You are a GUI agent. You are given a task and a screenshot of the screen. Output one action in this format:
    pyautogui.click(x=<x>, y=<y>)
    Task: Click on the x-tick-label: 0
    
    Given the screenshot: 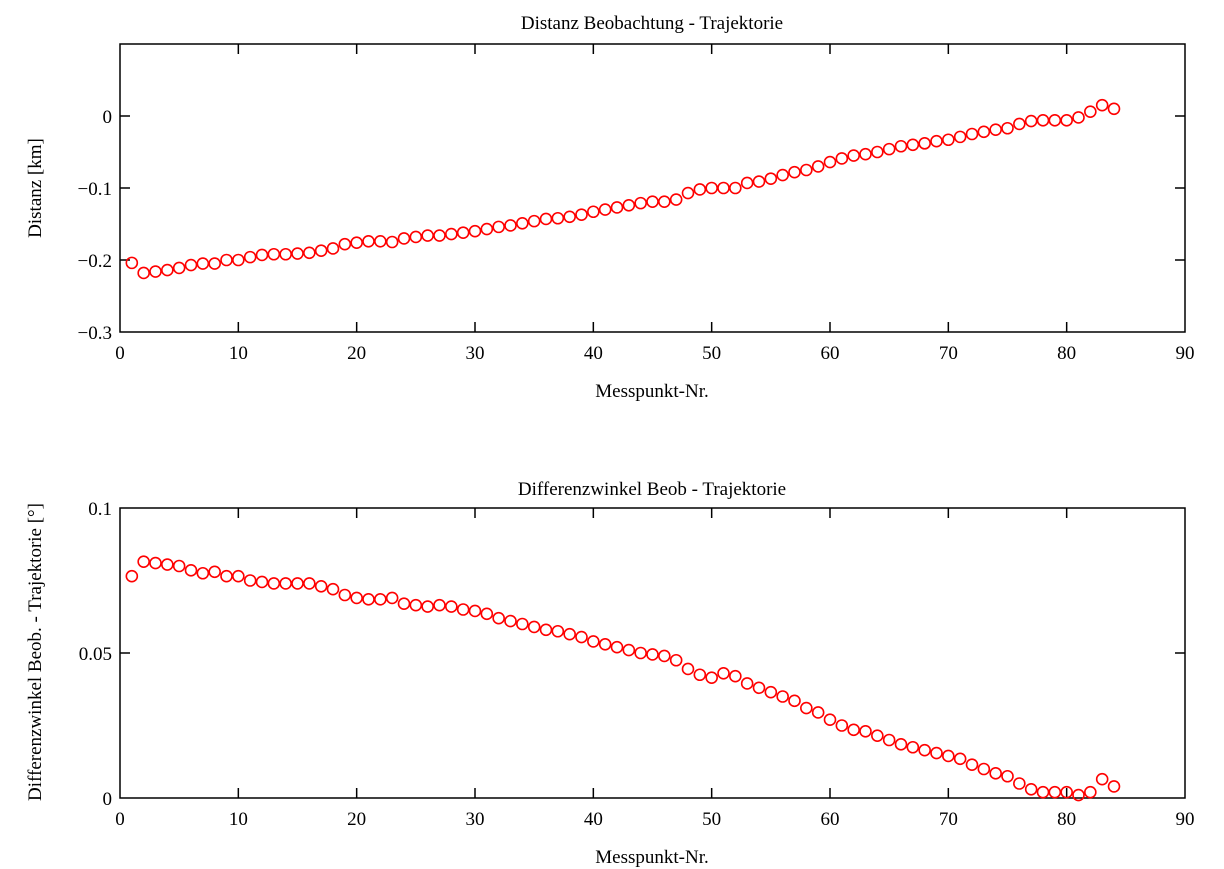 What is the action you would take?
    pyautogui.click(x=120, y=353)
    